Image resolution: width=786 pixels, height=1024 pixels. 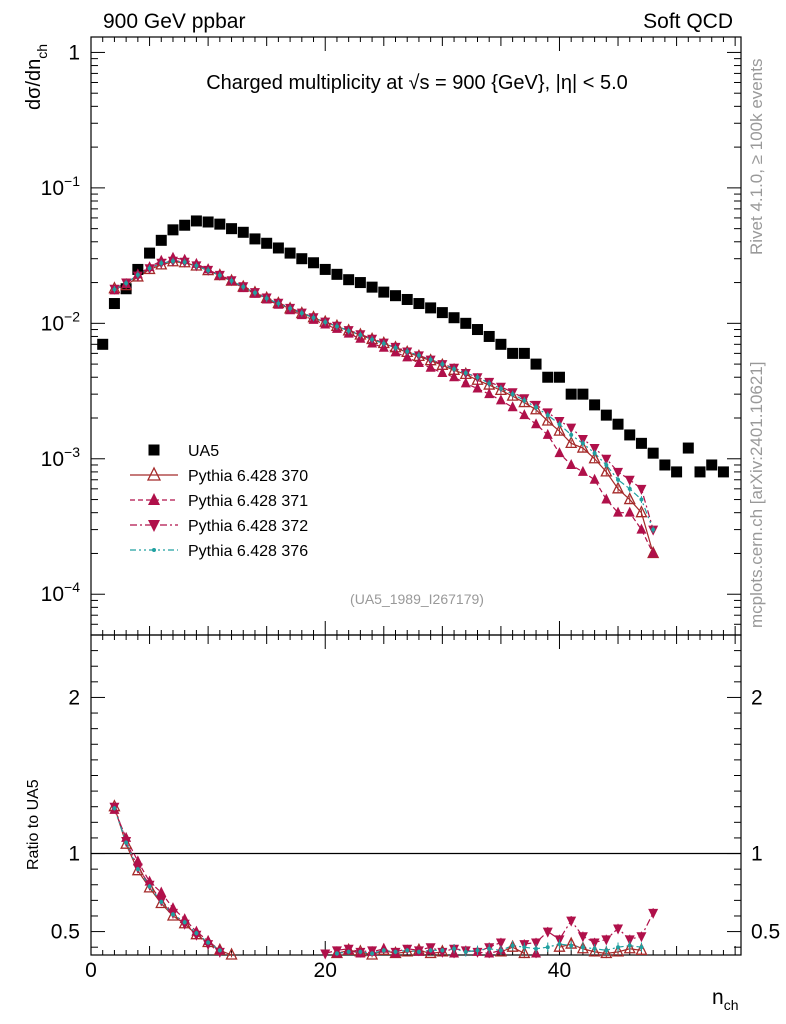 What do you see at coordinates (61, 321) in the screenshot?
I see `main-y-tick-label: 10⁻²` at bounding box center [61, 321].